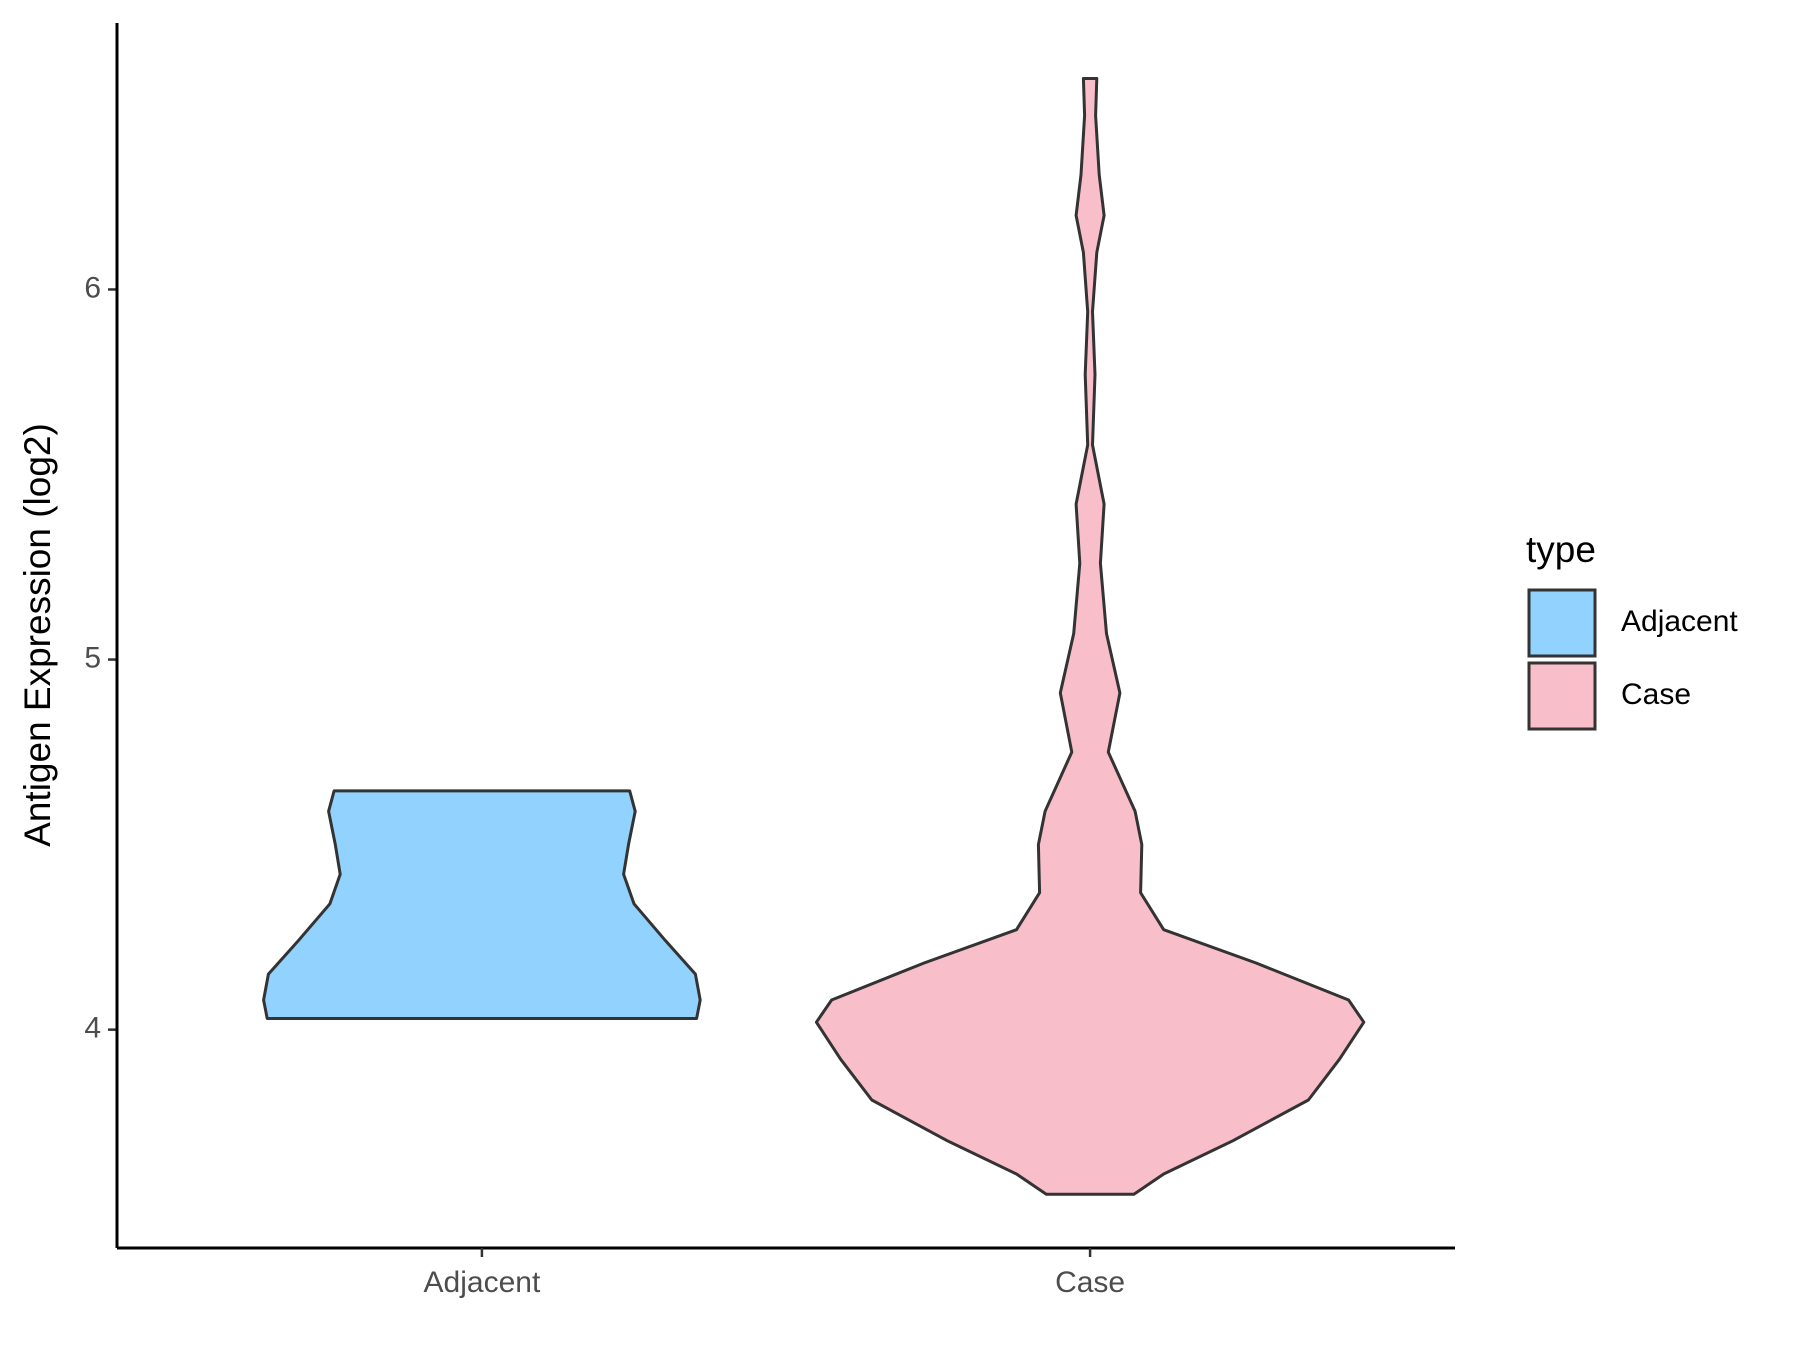  I want to click on violin, so click(482, 904).